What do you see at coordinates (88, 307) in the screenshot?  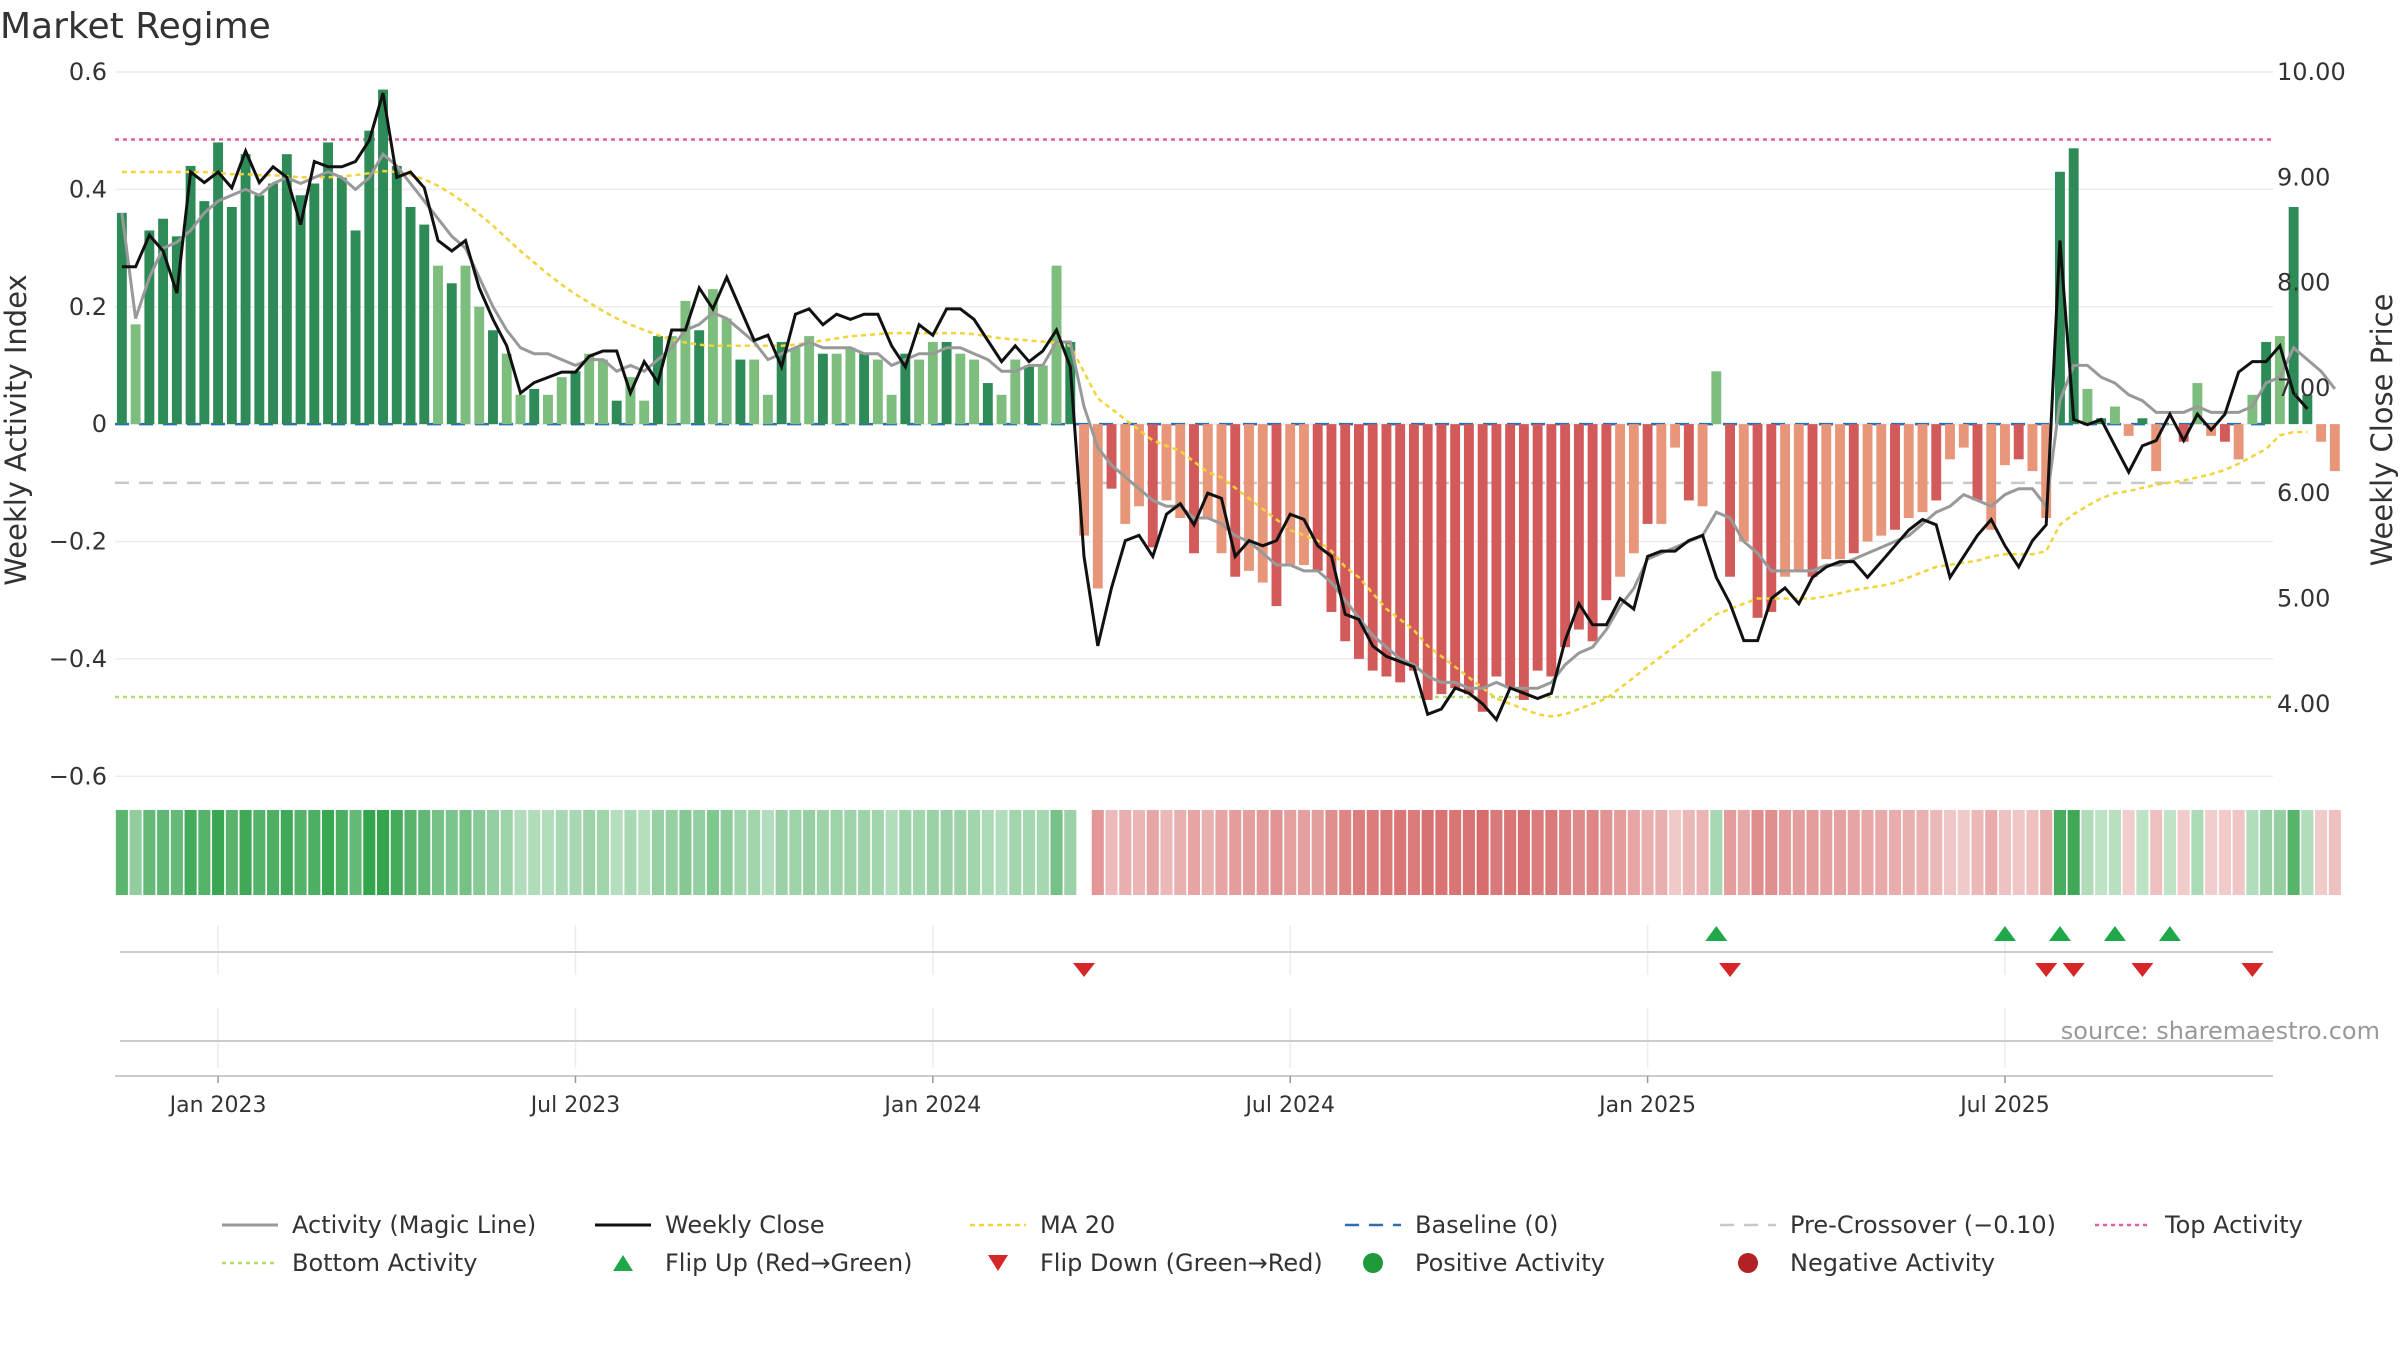 I see `y-tick-label: 0.2` at bounding box center [88, 307].